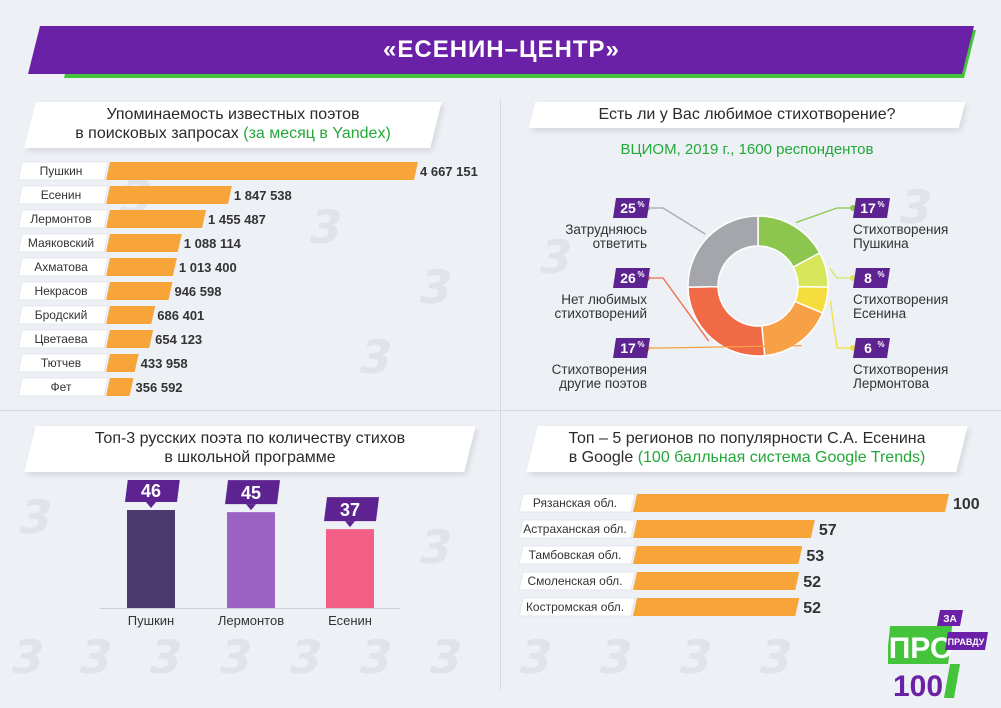 The height and width of the screenshot is (708, 1001). Describe the element at coordinates (60, 219) in the screenshot. I see `yandex-category-label: Лермонтов` at that location.